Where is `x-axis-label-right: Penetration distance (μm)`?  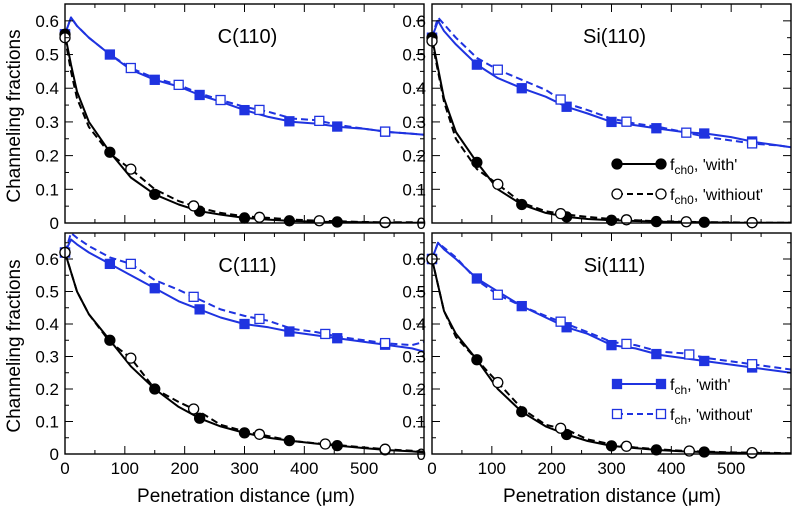 x-axis-label-right: Penetration distance (μm) is located at coordinates (612, 496).